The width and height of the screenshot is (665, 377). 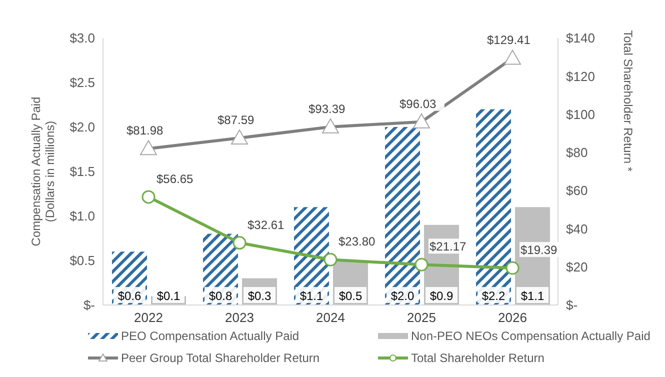 I want to click on data-label: $93.39, so click(x=327, y=109).